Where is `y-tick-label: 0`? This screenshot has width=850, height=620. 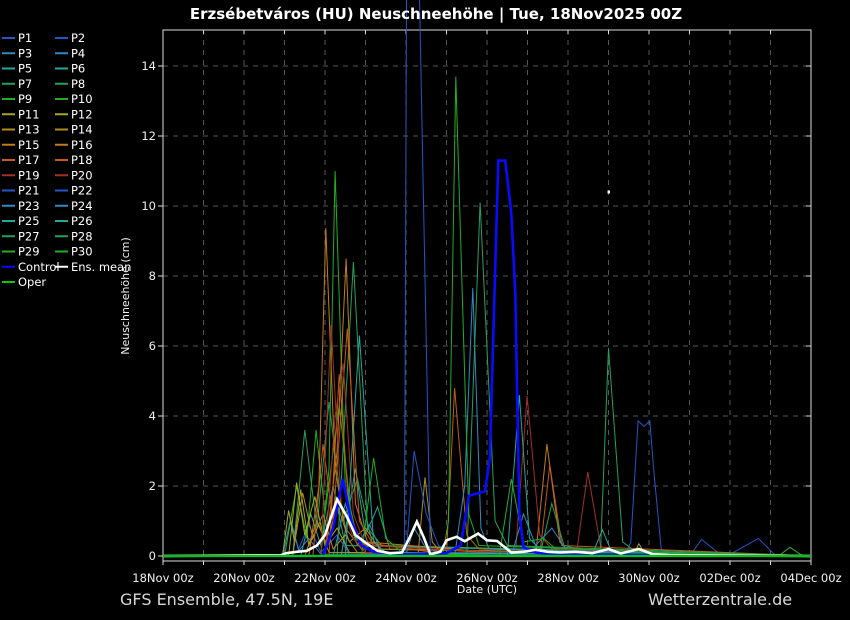 y-tick-label: 0 is located at coordinates (152, 556).